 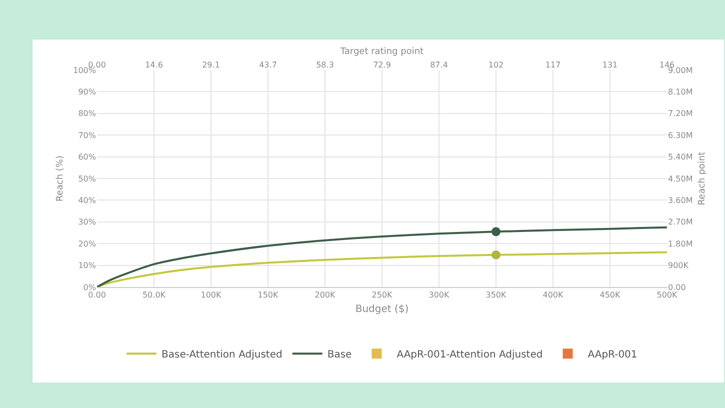 What do you see at coordinates (87, 135) in the screenshot?
I see `y-tick-label: 70%` at bounding box center [87, 135].